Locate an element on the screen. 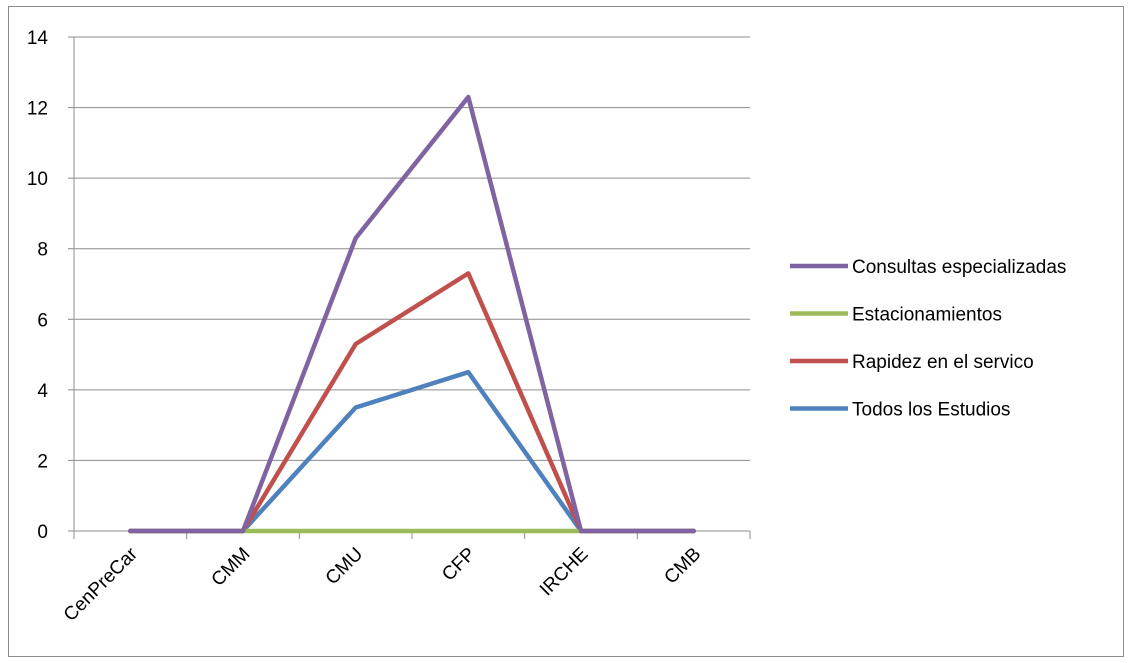 Image resolution: width=1132 pixels, height=663 pixels. x-tick-label: CMB is located at coordinates (682, 566).